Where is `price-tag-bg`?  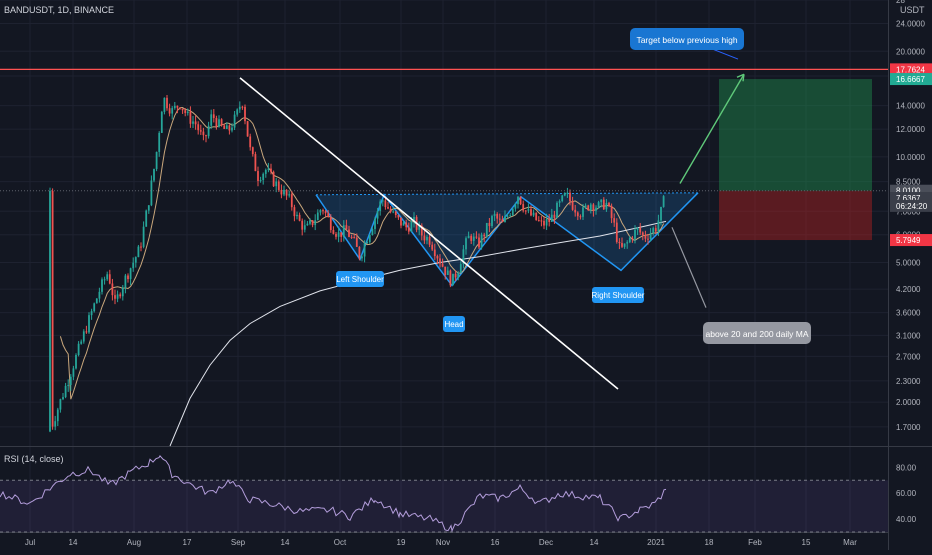
price-tag-bg is located at coordinates (911, 205).